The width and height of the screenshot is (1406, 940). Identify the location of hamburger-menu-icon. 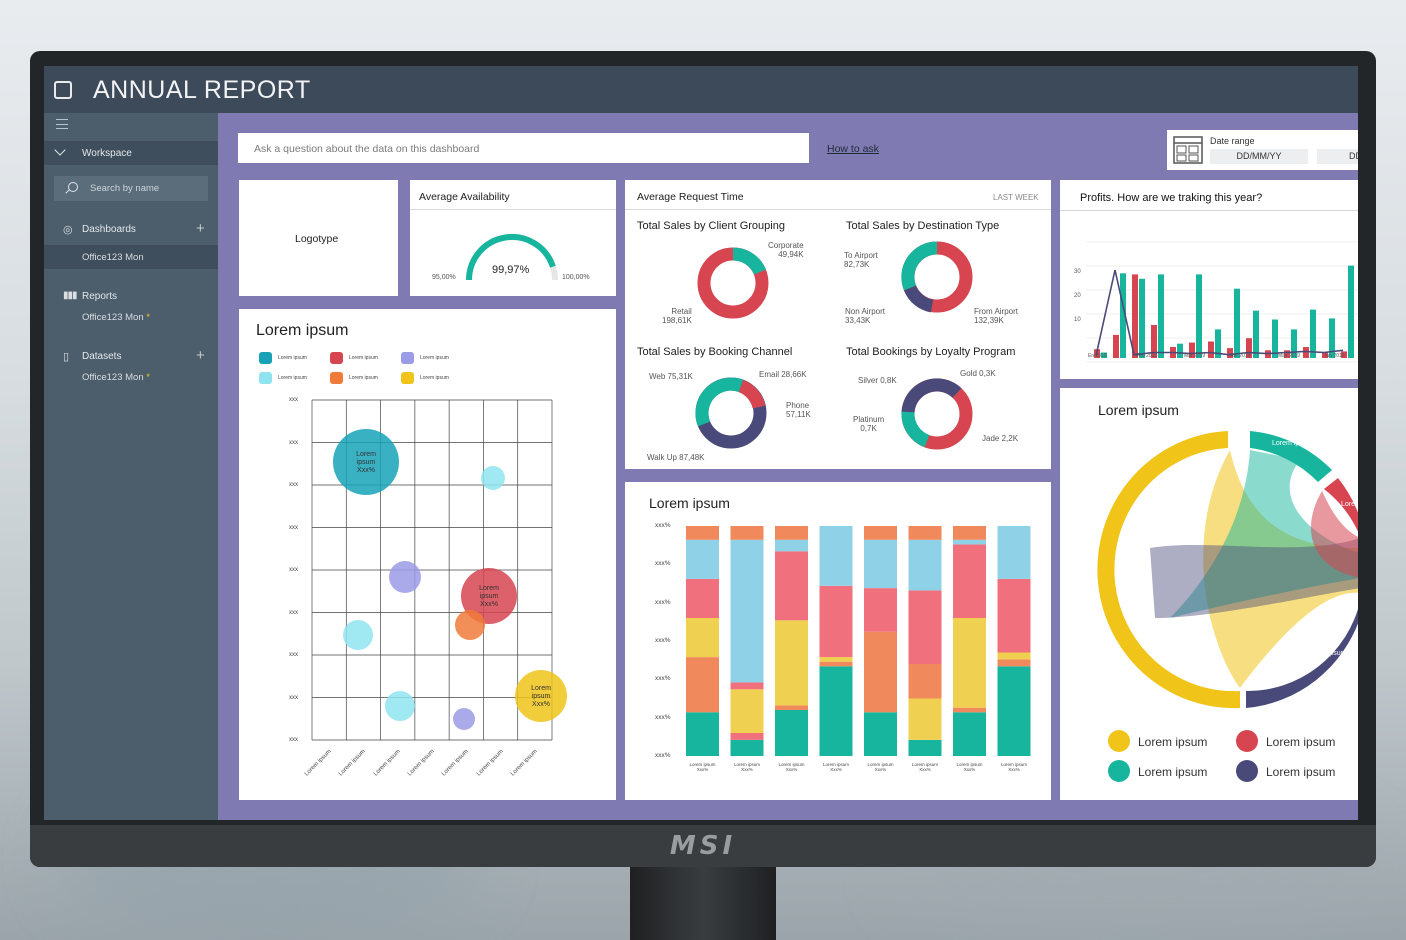
(62, 124).